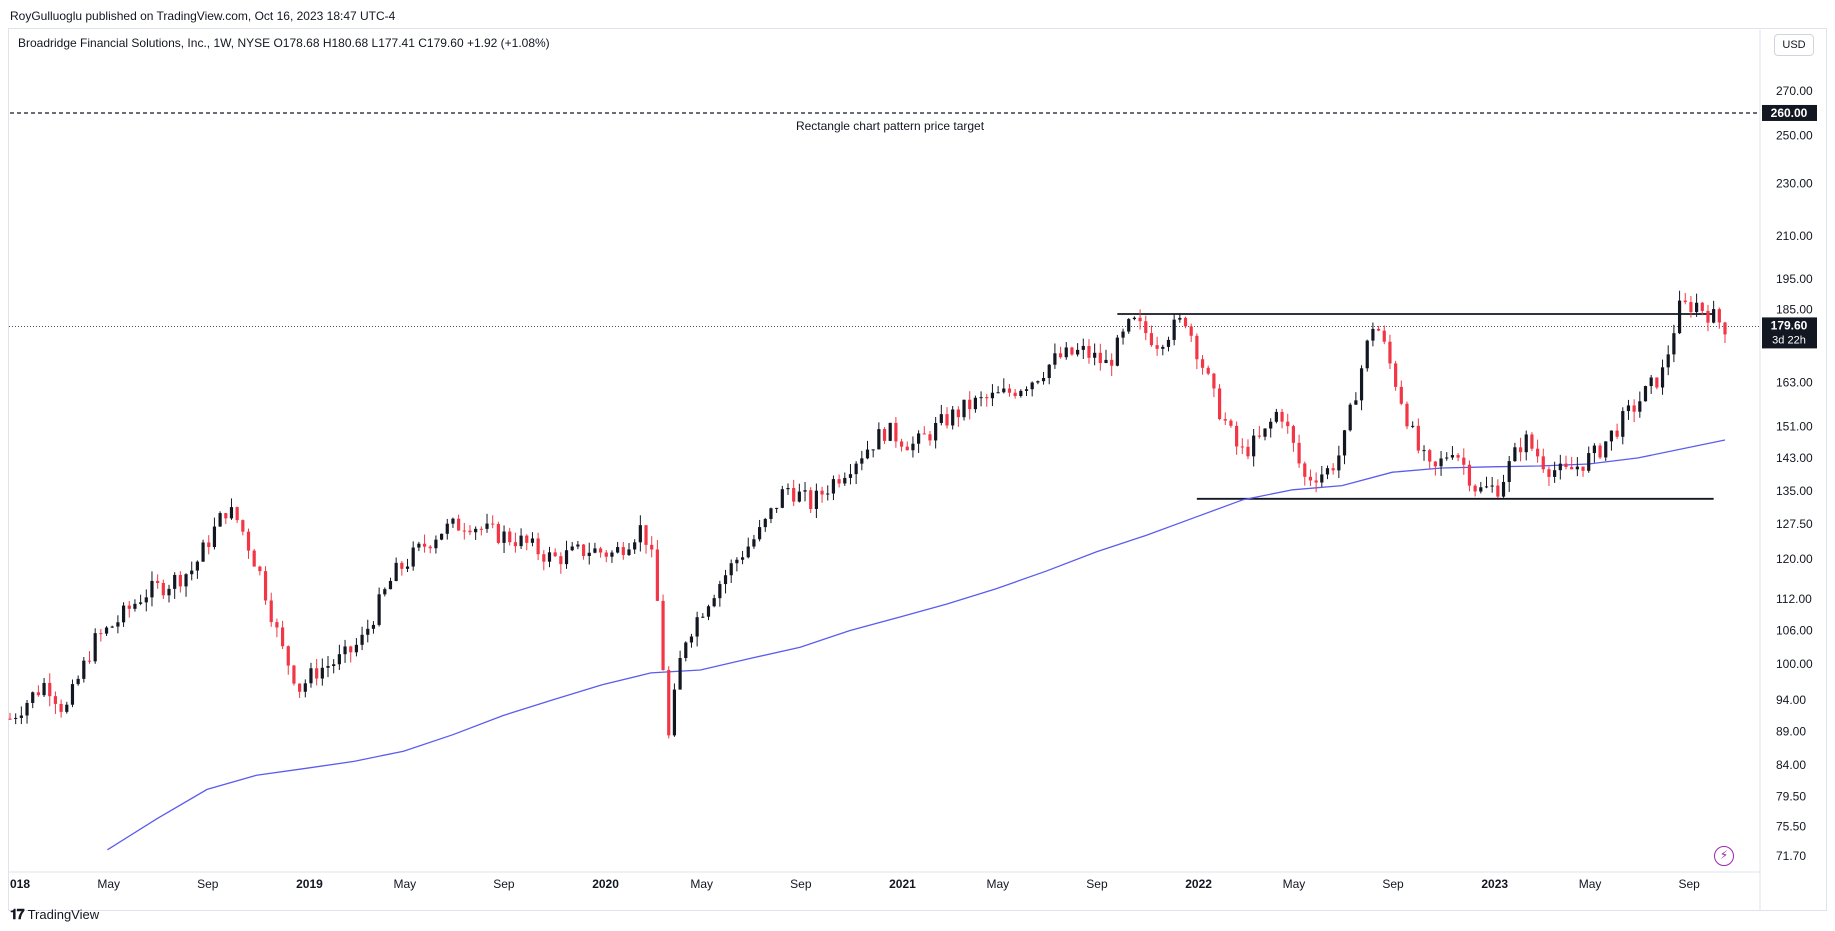 The height and width of the screenshot is (931, 1835). I want to click on y-tick-label: 210.00, so click(1794, 236).